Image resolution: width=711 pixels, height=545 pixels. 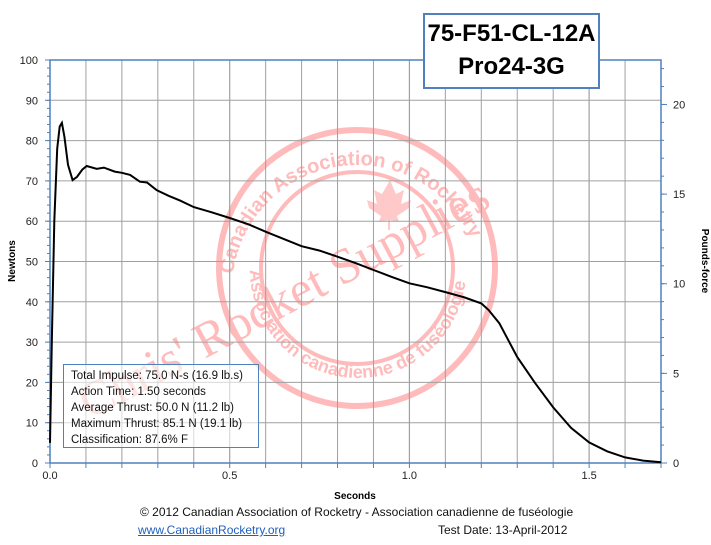 I want to click on y-tick-label: 20, so click(x=32, y=383).